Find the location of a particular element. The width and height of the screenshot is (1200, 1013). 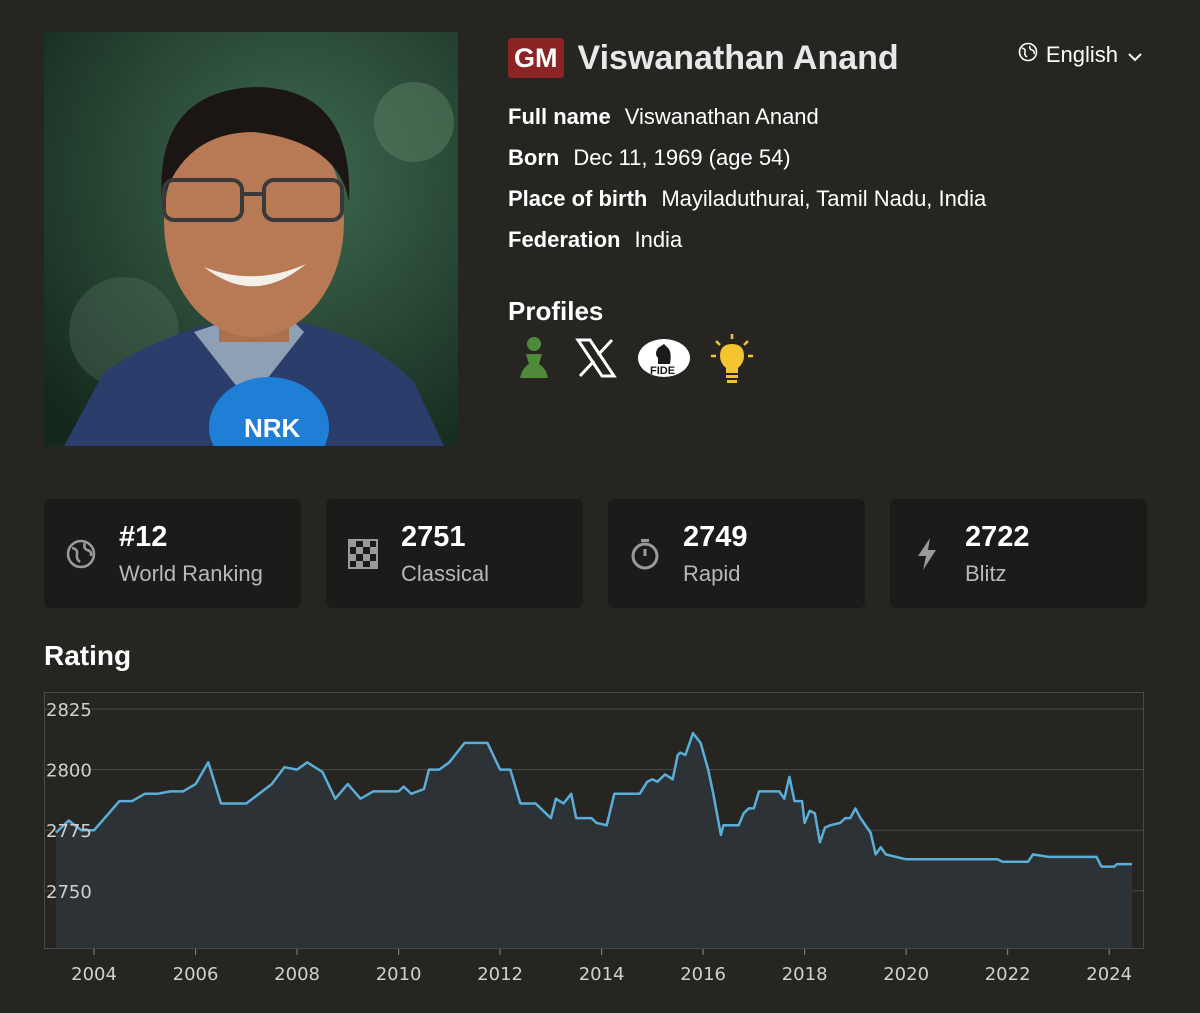

x-tick-label: 2010 is located at coordinates (399, 974).